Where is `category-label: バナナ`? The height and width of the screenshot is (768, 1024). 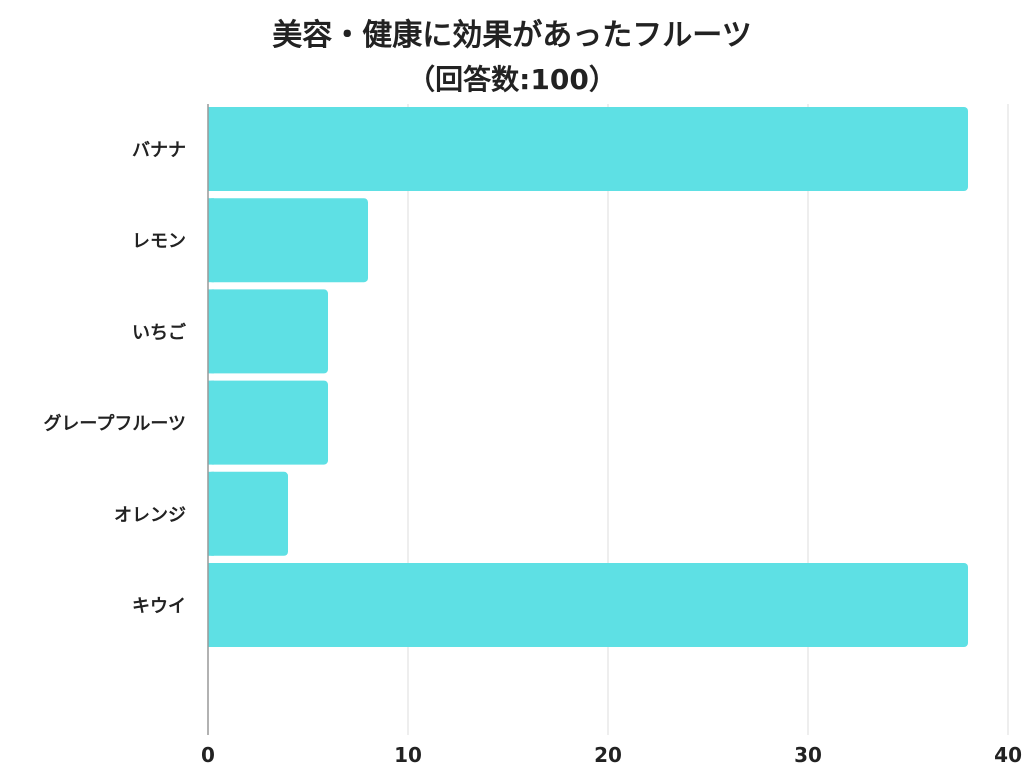
category-label: バナナ is located at coordinates (159, 150).